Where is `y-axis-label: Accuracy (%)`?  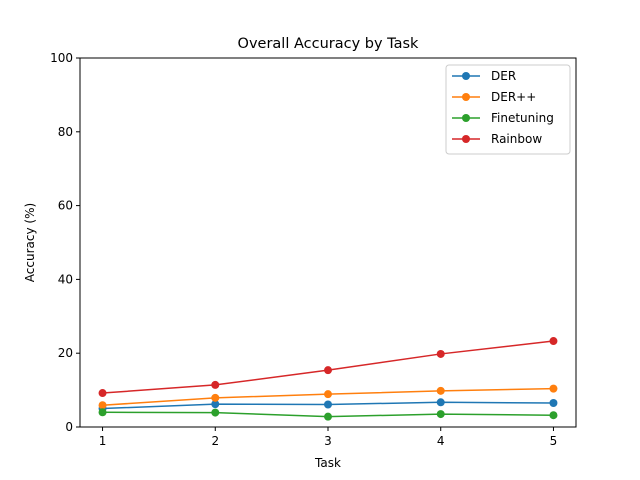 y-axis-label: Accuracy (%) is located at coordinates (30, 242).